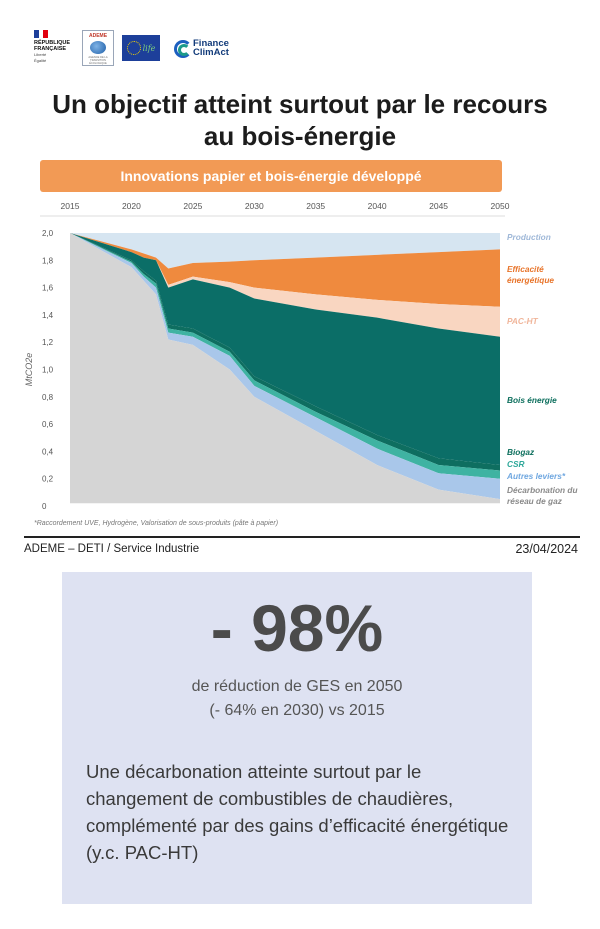  Describe the element at coordinates (48, 288) in the screenshot. I see `y-tick-label: 1,6` at that location.